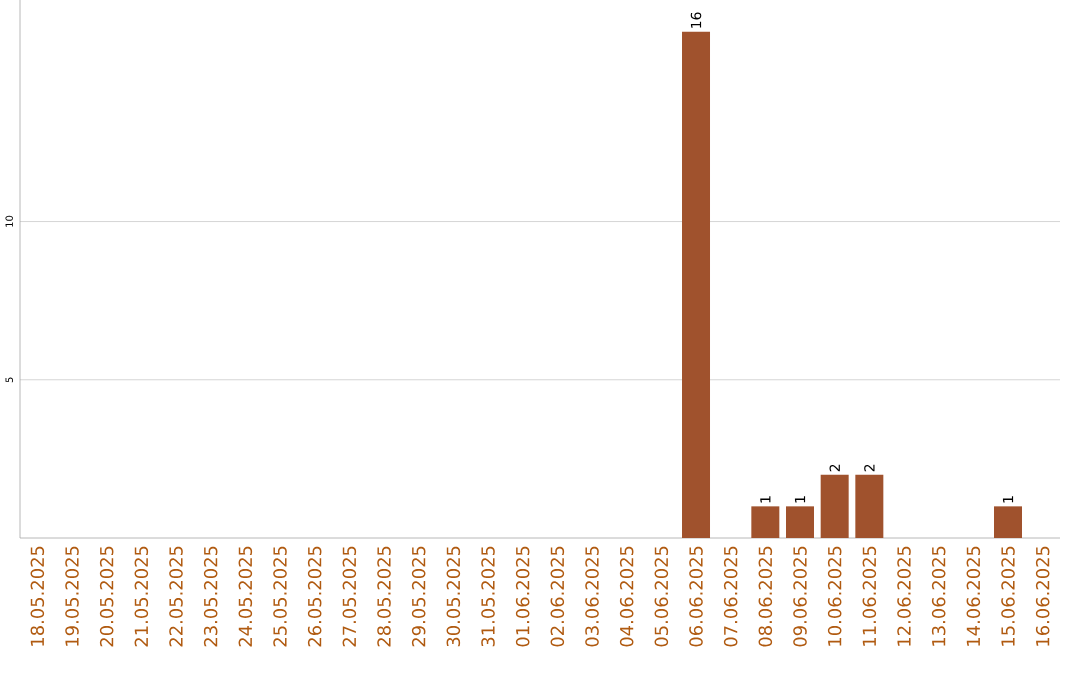  Describe the element at coordinates (176, 596) in the screenshot. I see `x-tick-label: 22.05.2025` at that location.